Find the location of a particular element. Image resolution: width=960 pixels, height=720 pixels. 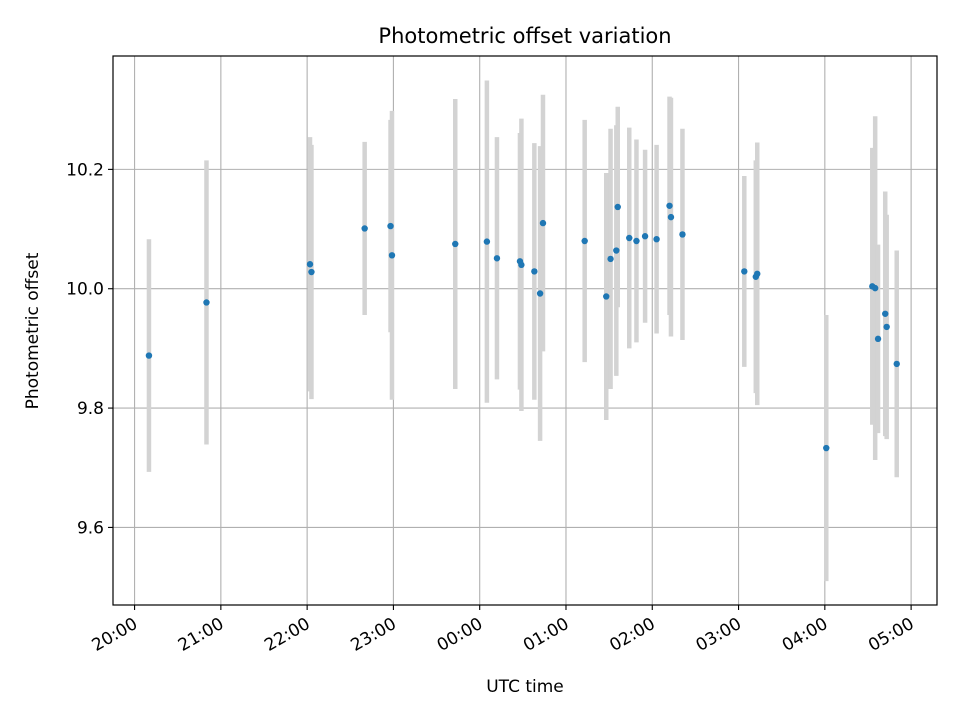

y-axis-title: Photometric offset is located at coordinates (33, 330).